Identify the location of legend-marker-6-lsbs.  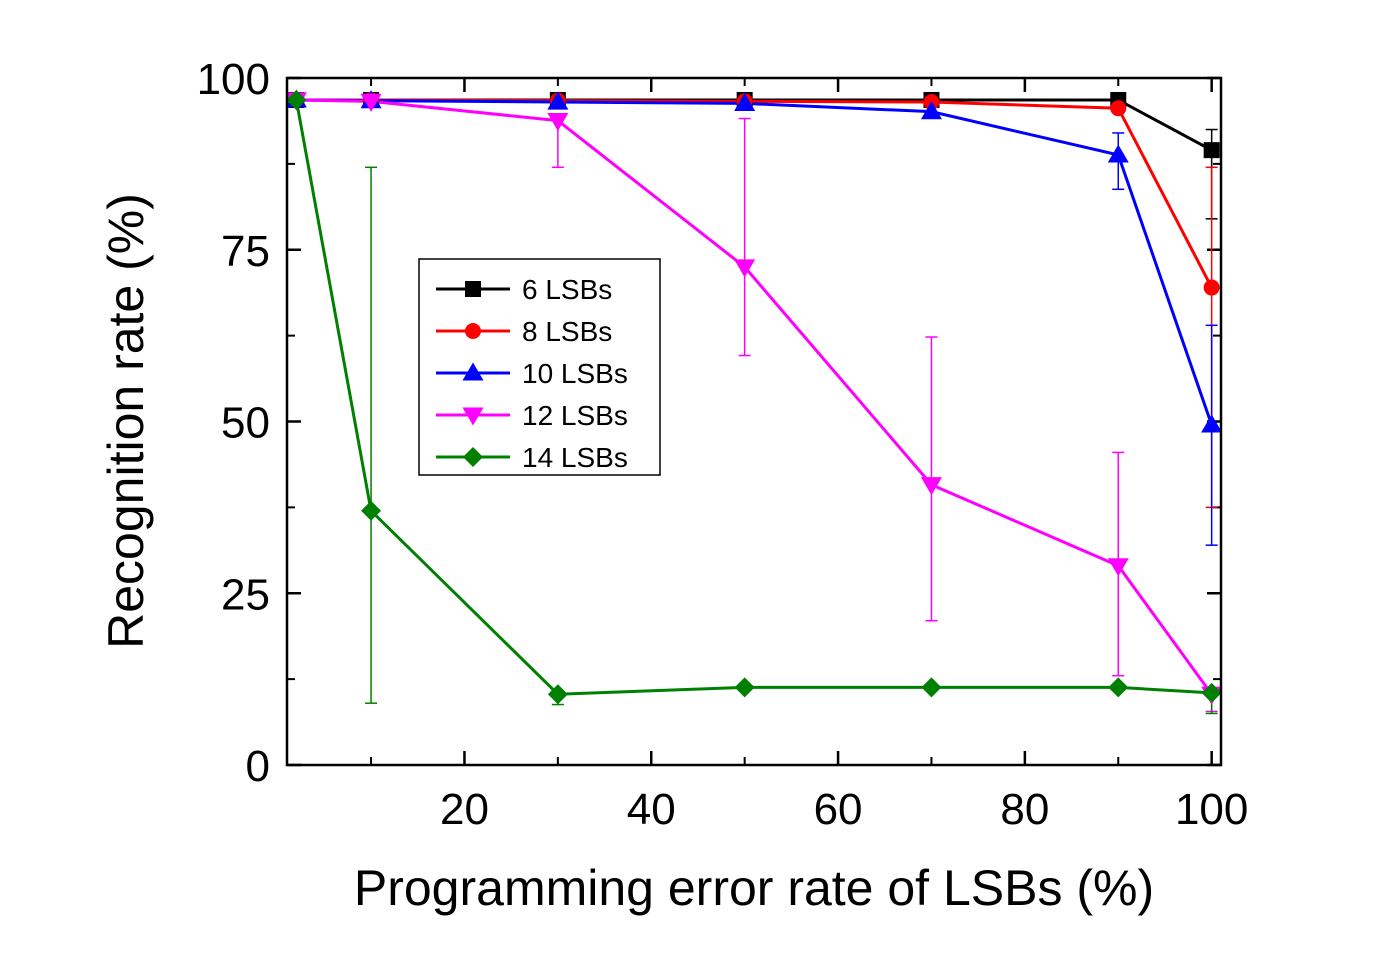
(473, 289).